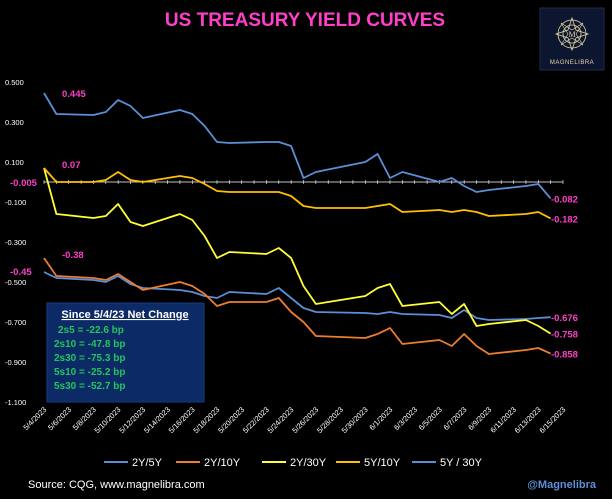 The height and width of the screenshot is (499, 612). What do you see at coordinates (15, 202) in the screenshot?
I see `y-tick-label: -0.100` at bounding box center [15, 202].